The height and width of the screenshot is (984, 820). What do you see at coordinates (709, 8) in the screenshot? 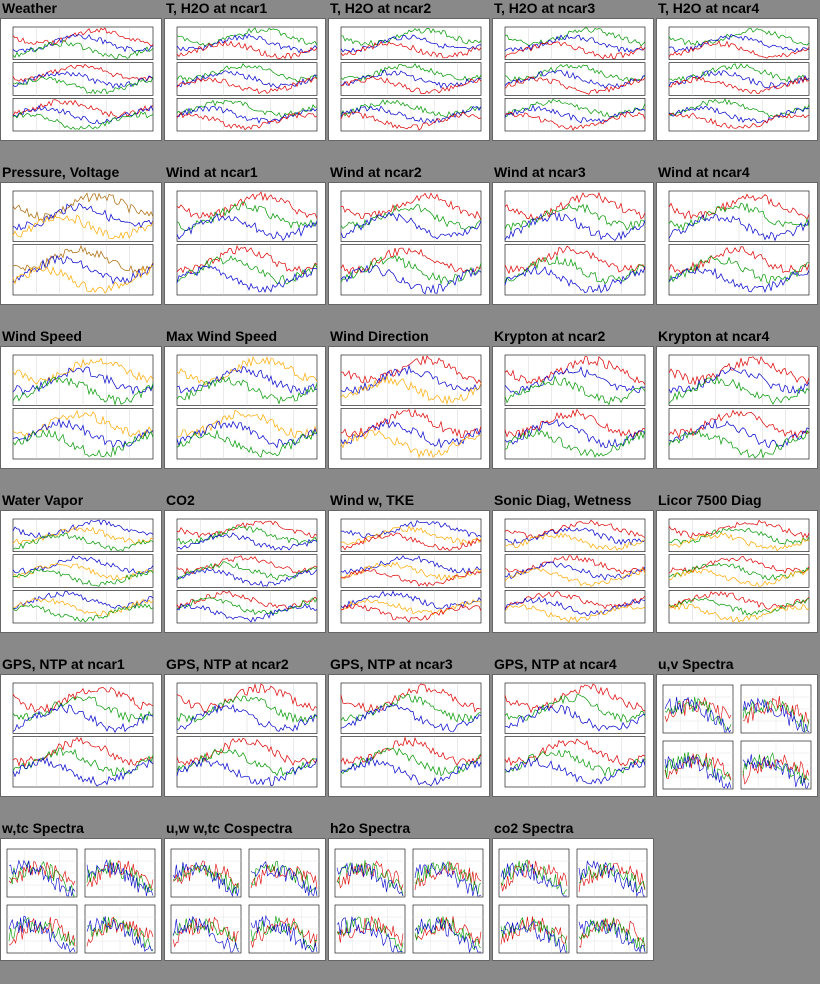
I see `plot-title: T, H2O at ncar4` at bounding box center [709, 8].